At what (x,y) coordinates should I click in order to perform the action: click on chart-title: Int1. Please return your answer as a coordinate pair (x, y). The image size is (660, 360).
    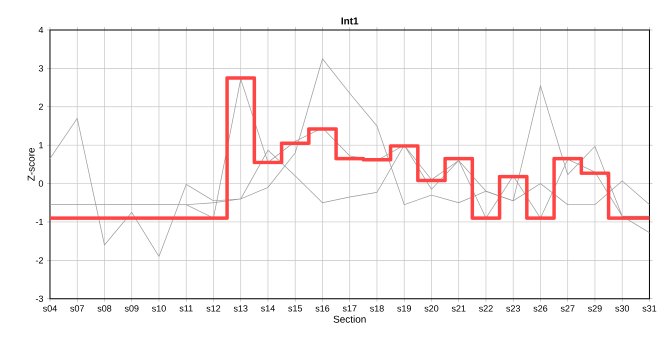
    Looking at the image, I should click on (350, 21).